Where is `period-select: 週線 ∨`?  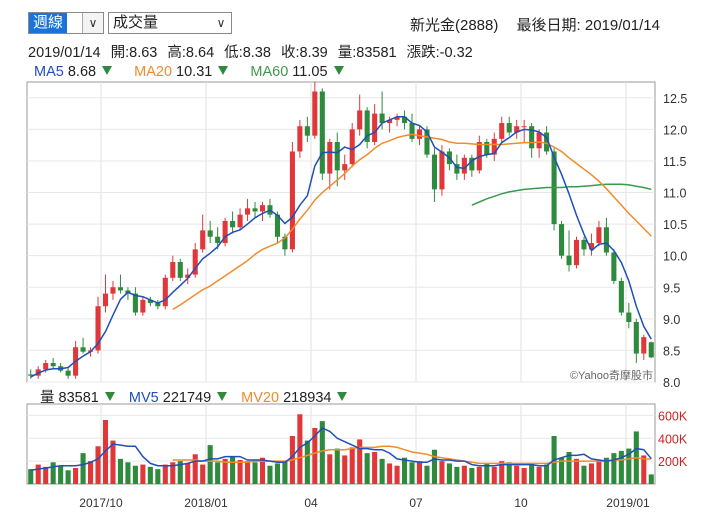
period-select: 週線 ∨ is located at coordinates (66, 23).